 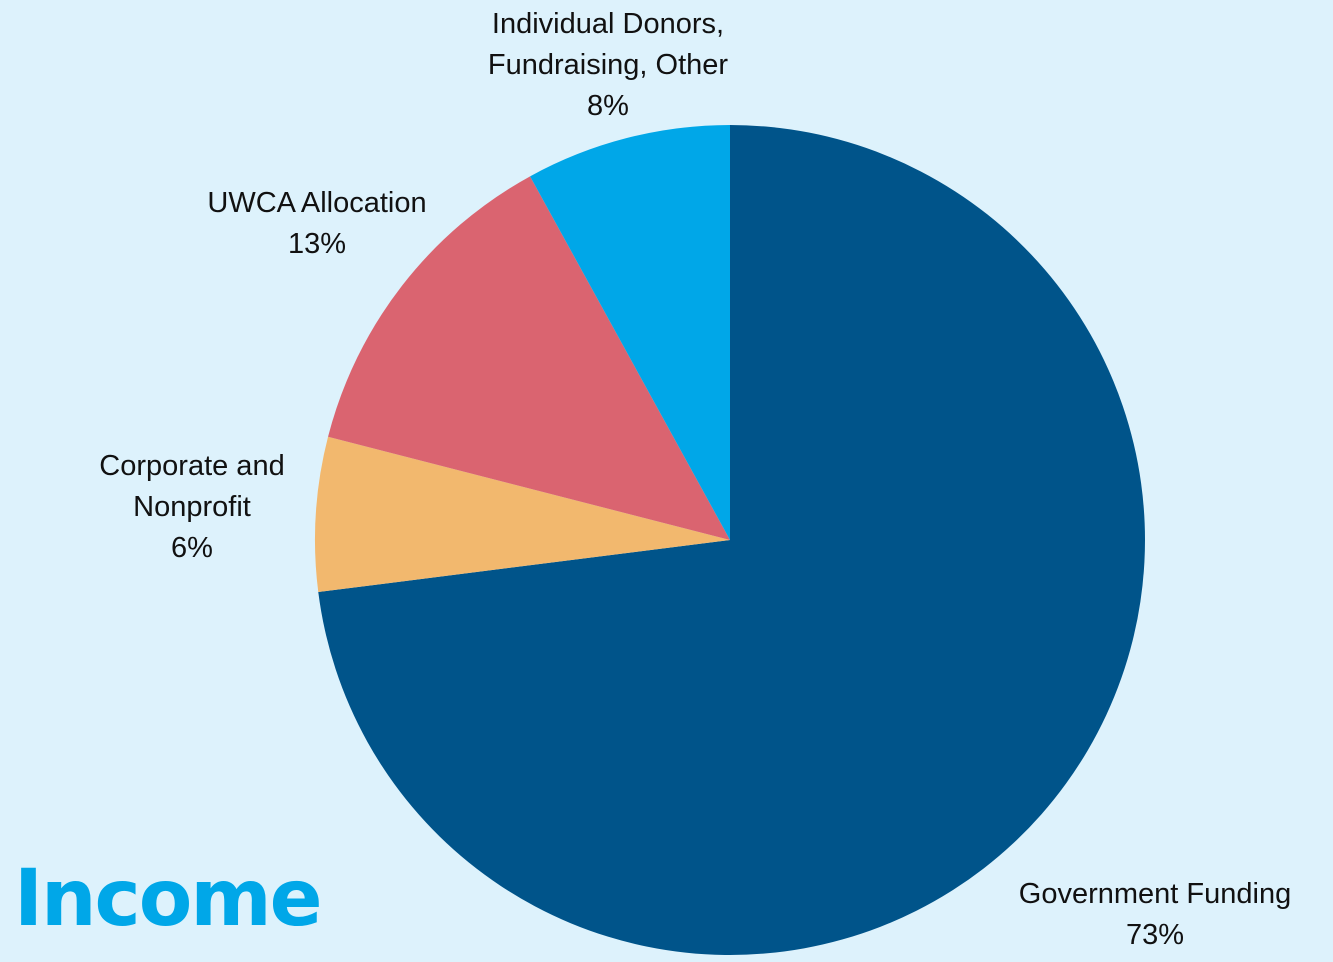 I want to click on slice-label-line-3-1: Fundraising, Other, so click(x=608, y=65).